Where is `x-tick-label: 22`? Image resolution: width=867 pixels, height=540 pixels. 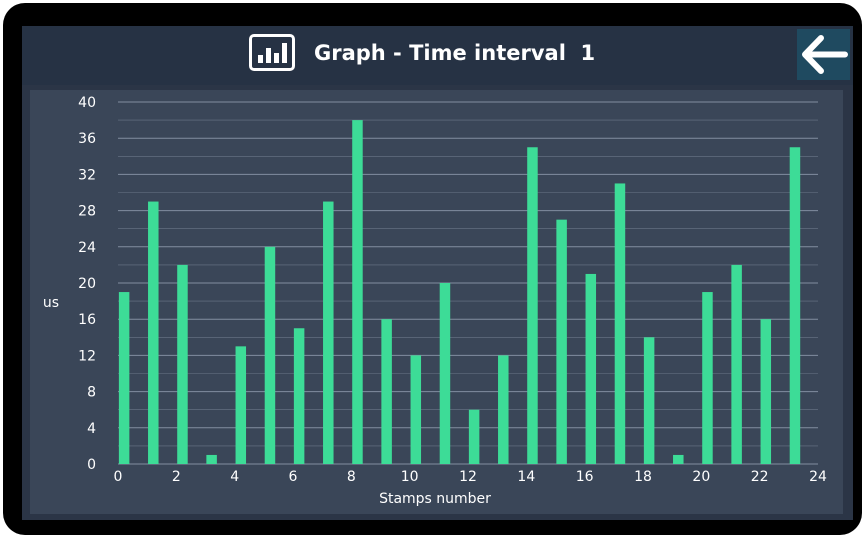 x-tick-label: 22 is located at coordinates (760, 477).